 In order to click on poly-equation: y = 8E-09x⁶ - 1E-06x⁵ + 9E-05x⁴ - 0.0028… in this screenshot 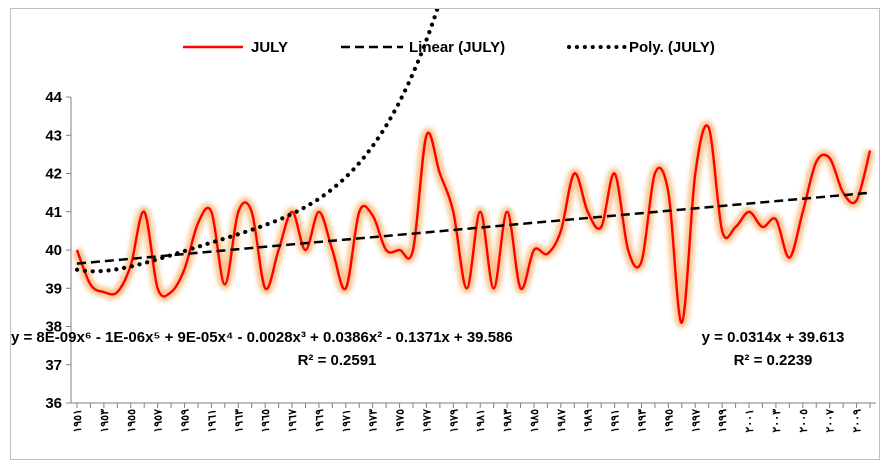, I will do `click(262, 337)`.